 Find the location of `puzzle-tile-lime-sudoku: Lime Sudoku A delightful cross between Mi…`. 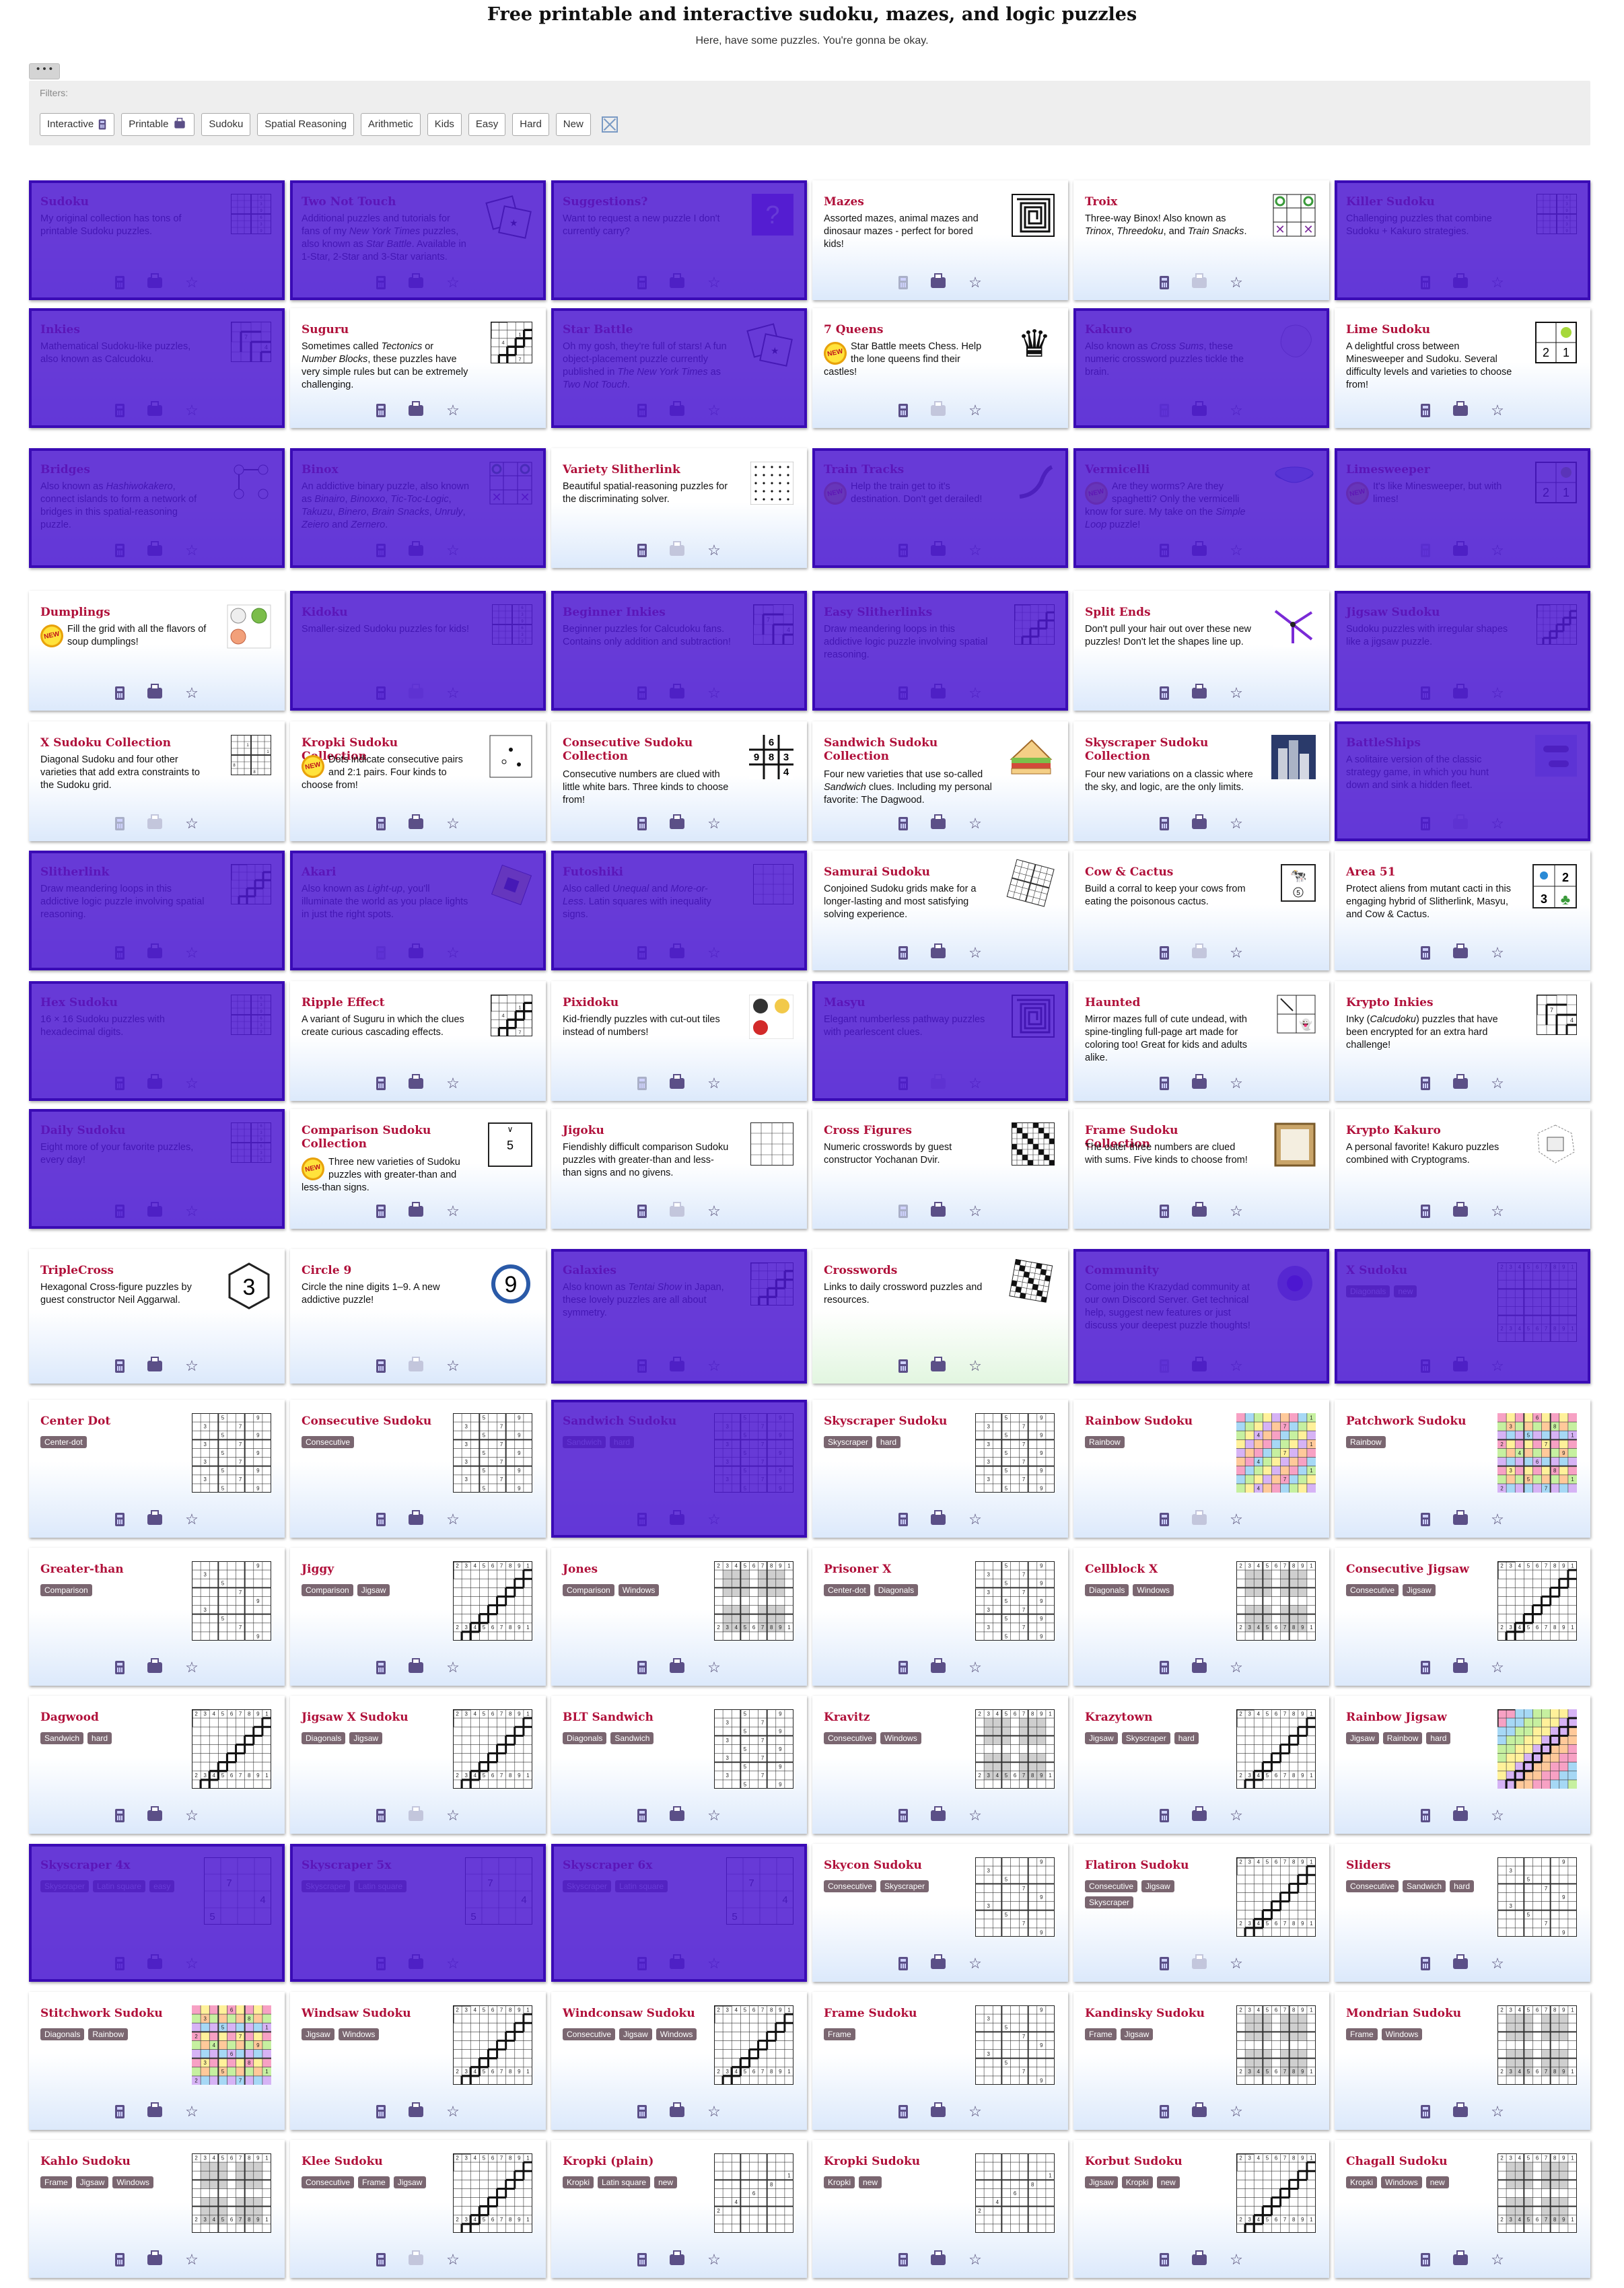

puzzle-tile-lime-sudoku: Lime Sudoku A delightful cross between Mi… is located at coordinates (1462, 368).